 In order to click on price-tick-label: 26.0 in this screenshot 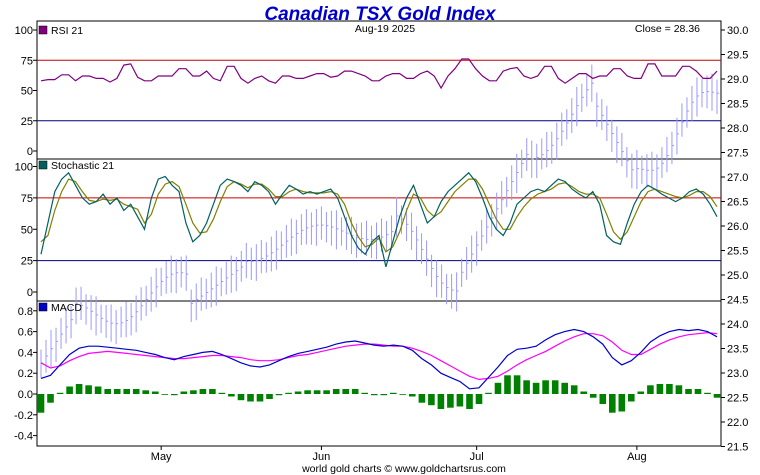, I will do `click(737, 227)`.